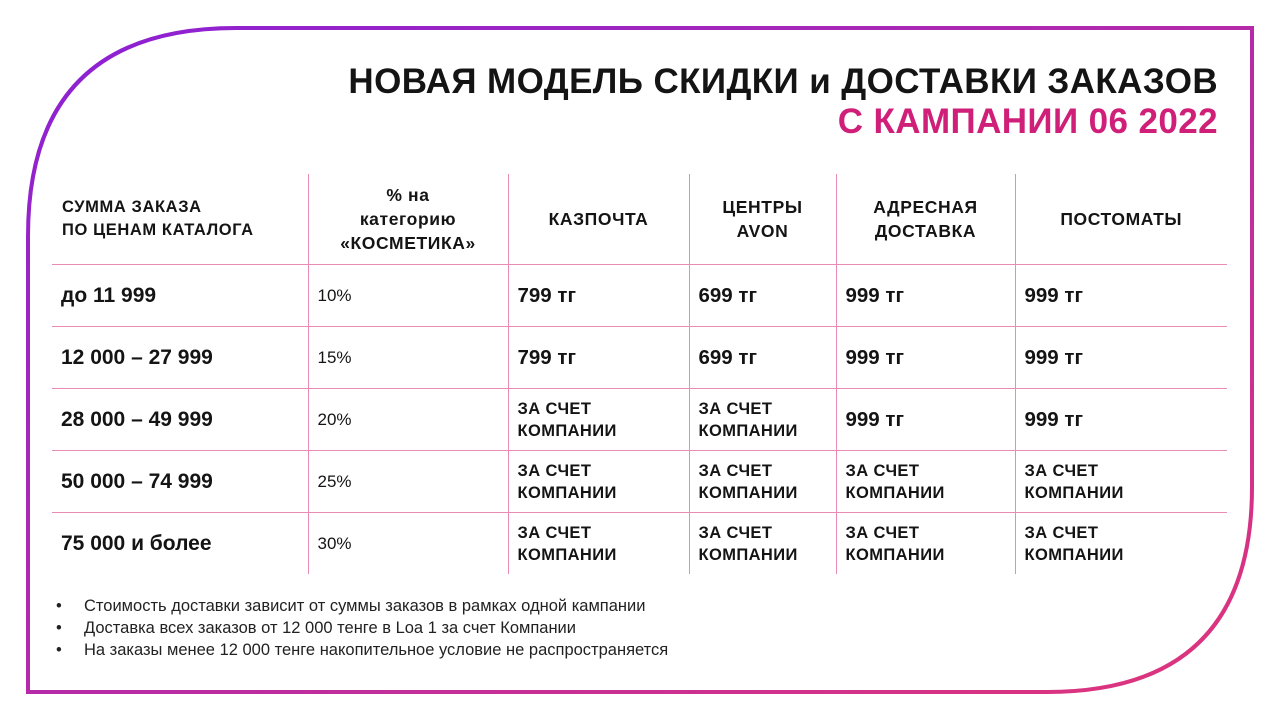 This screenshot has height=720, width=1280. Describe the element at coordinates (180, 357) in the screenshot. I see `cell-order-amount: 12 000 – 27 999` at that location.